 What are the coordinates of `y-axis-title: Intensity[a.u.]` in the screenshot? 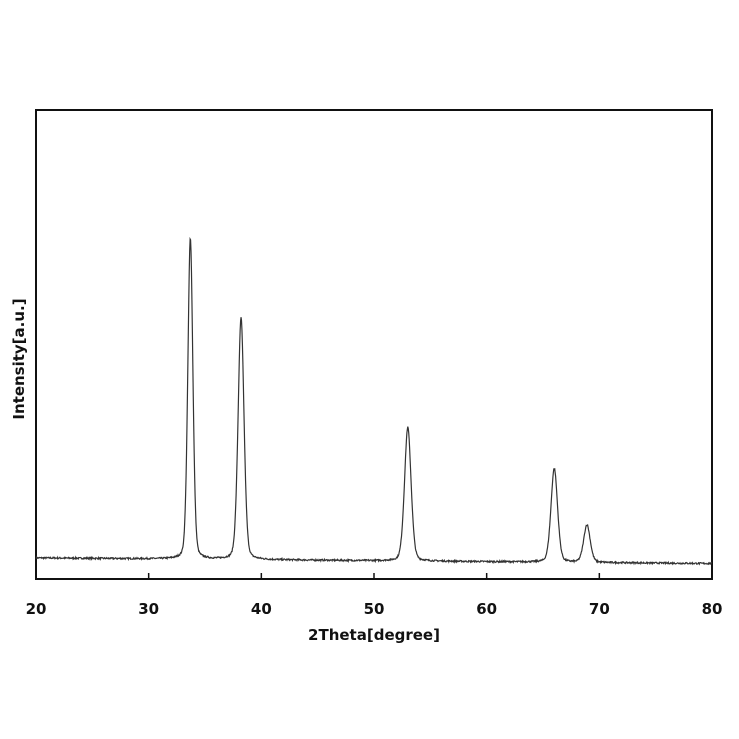 It's located at (19, 358).